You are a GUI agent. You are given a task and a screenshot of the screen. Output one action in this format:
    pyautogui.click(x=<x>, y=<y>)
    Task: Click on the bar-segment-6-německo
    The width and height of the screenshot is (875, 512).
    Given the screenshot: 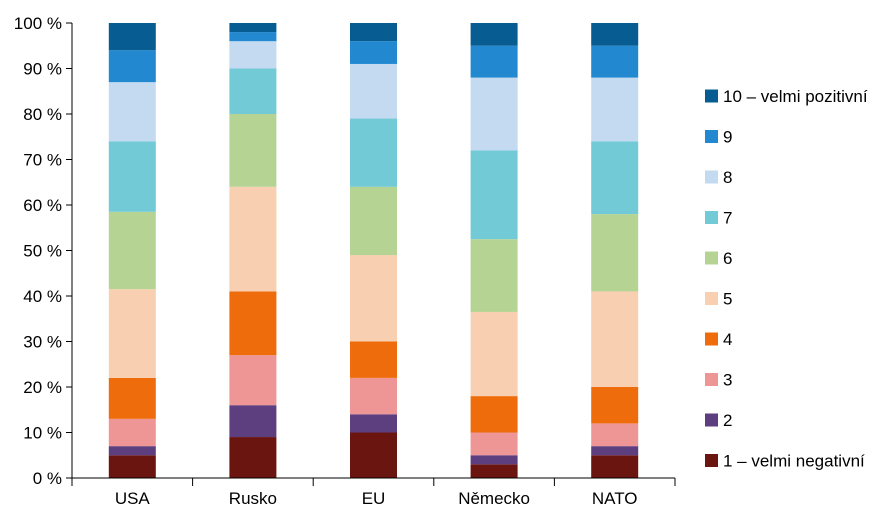 What is the action you would take?
    pyautogui.click(x=494, y=275)
    